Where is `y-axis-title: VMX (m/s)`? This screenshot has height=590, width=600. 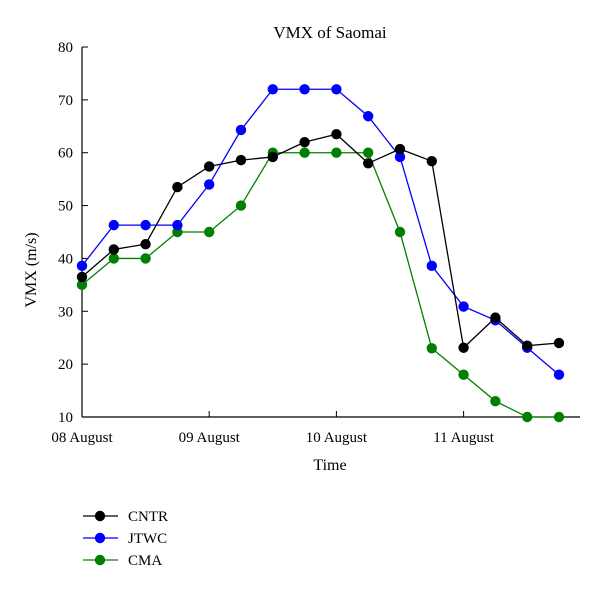 y-axis-title: VMX (m/s) is located at coordinates (31, 269).